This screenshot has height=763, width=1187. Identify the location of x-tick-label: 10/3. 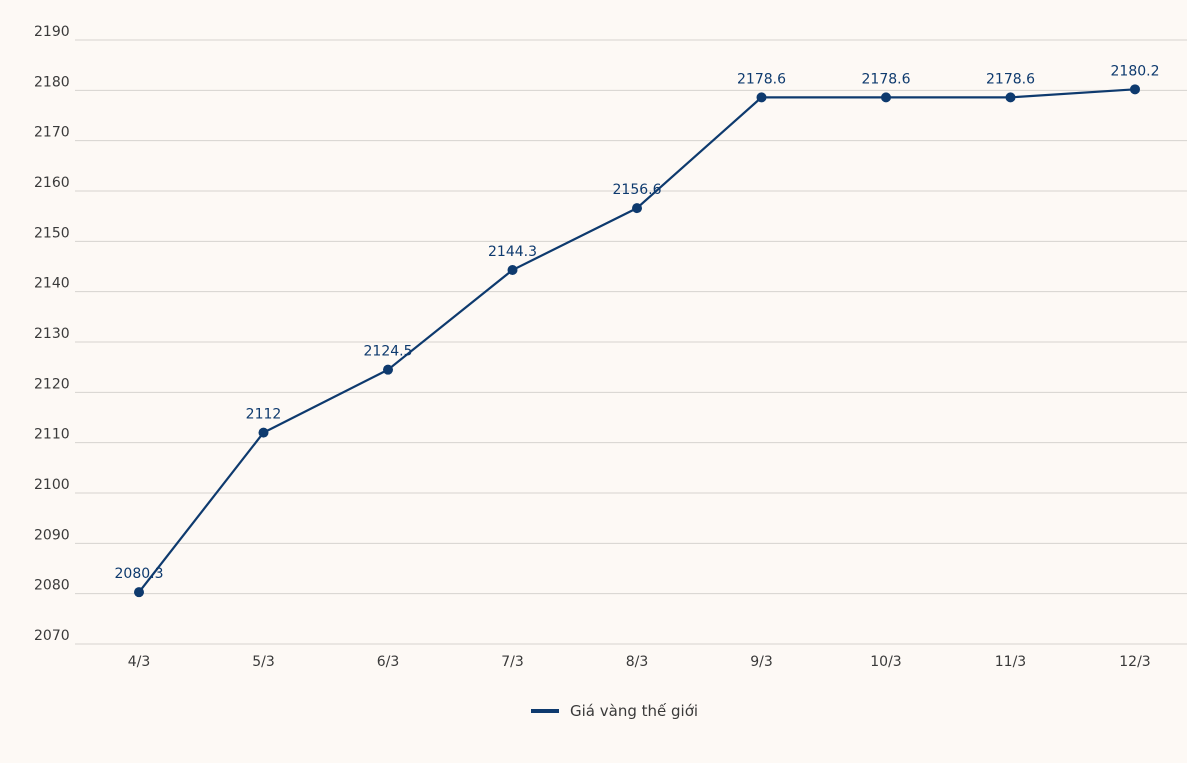
(885, 662).